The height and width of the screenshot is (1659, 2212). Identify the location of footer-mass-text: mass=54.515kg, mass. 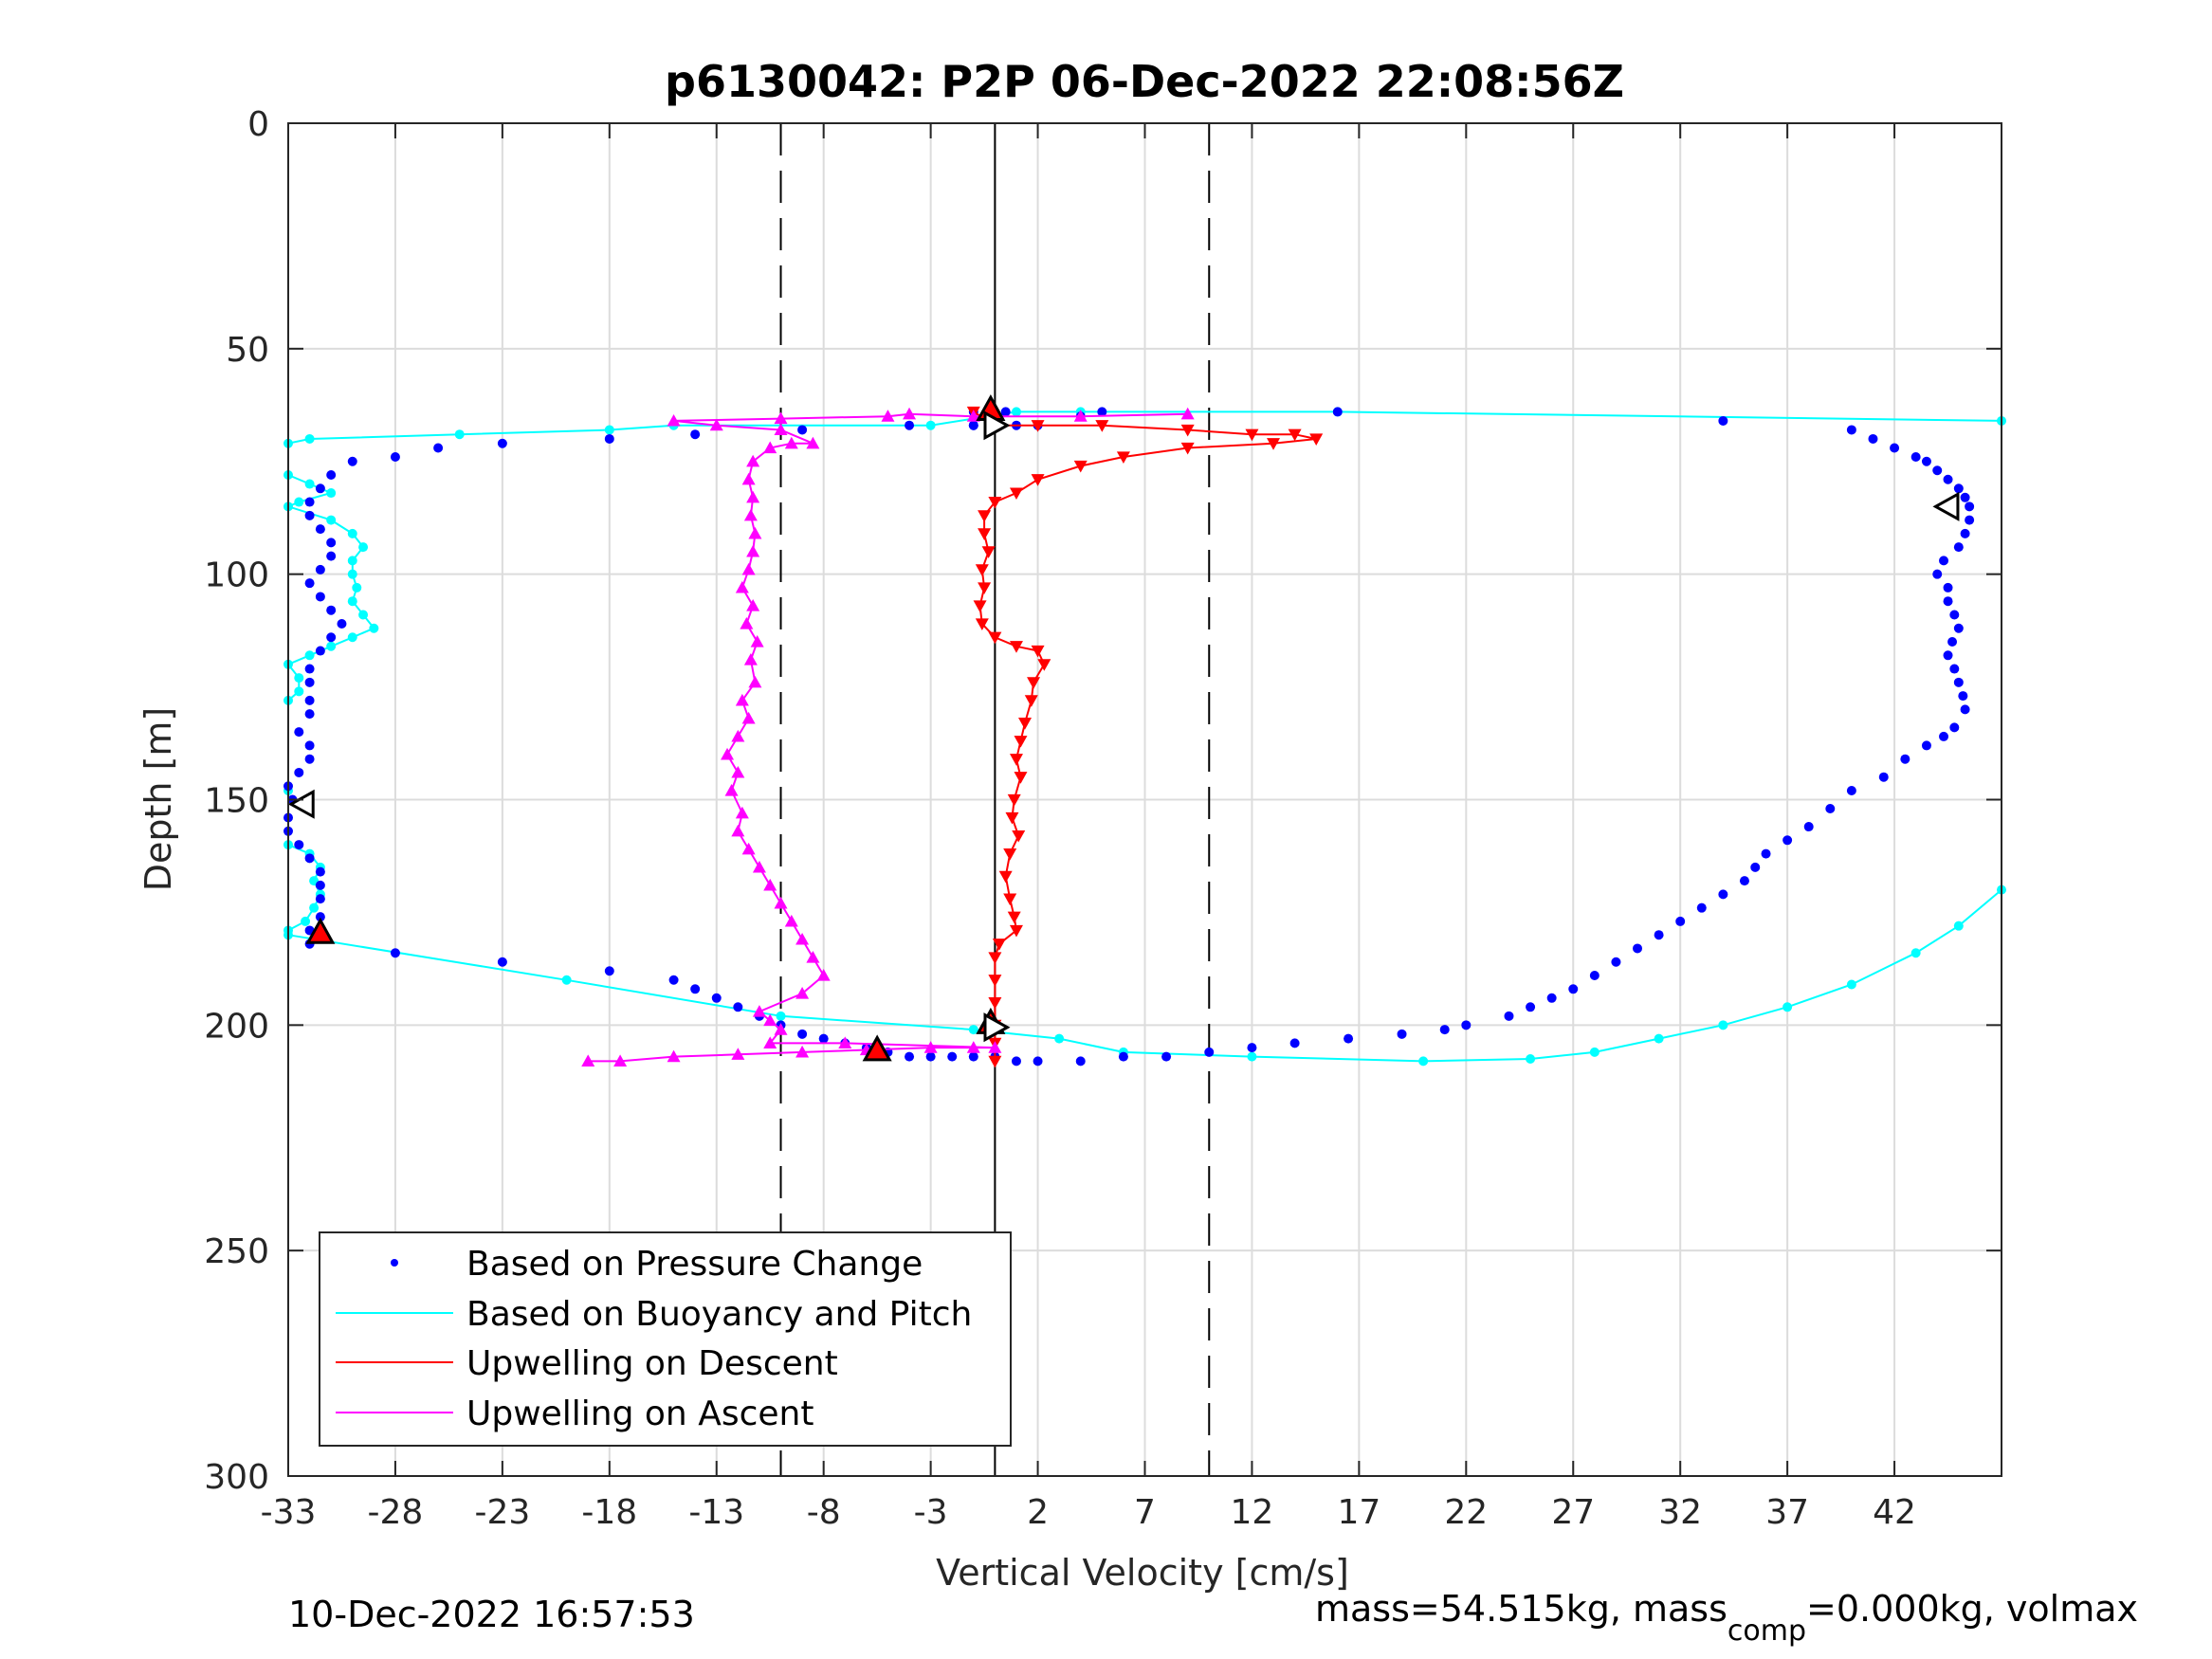
(1521, 1609).